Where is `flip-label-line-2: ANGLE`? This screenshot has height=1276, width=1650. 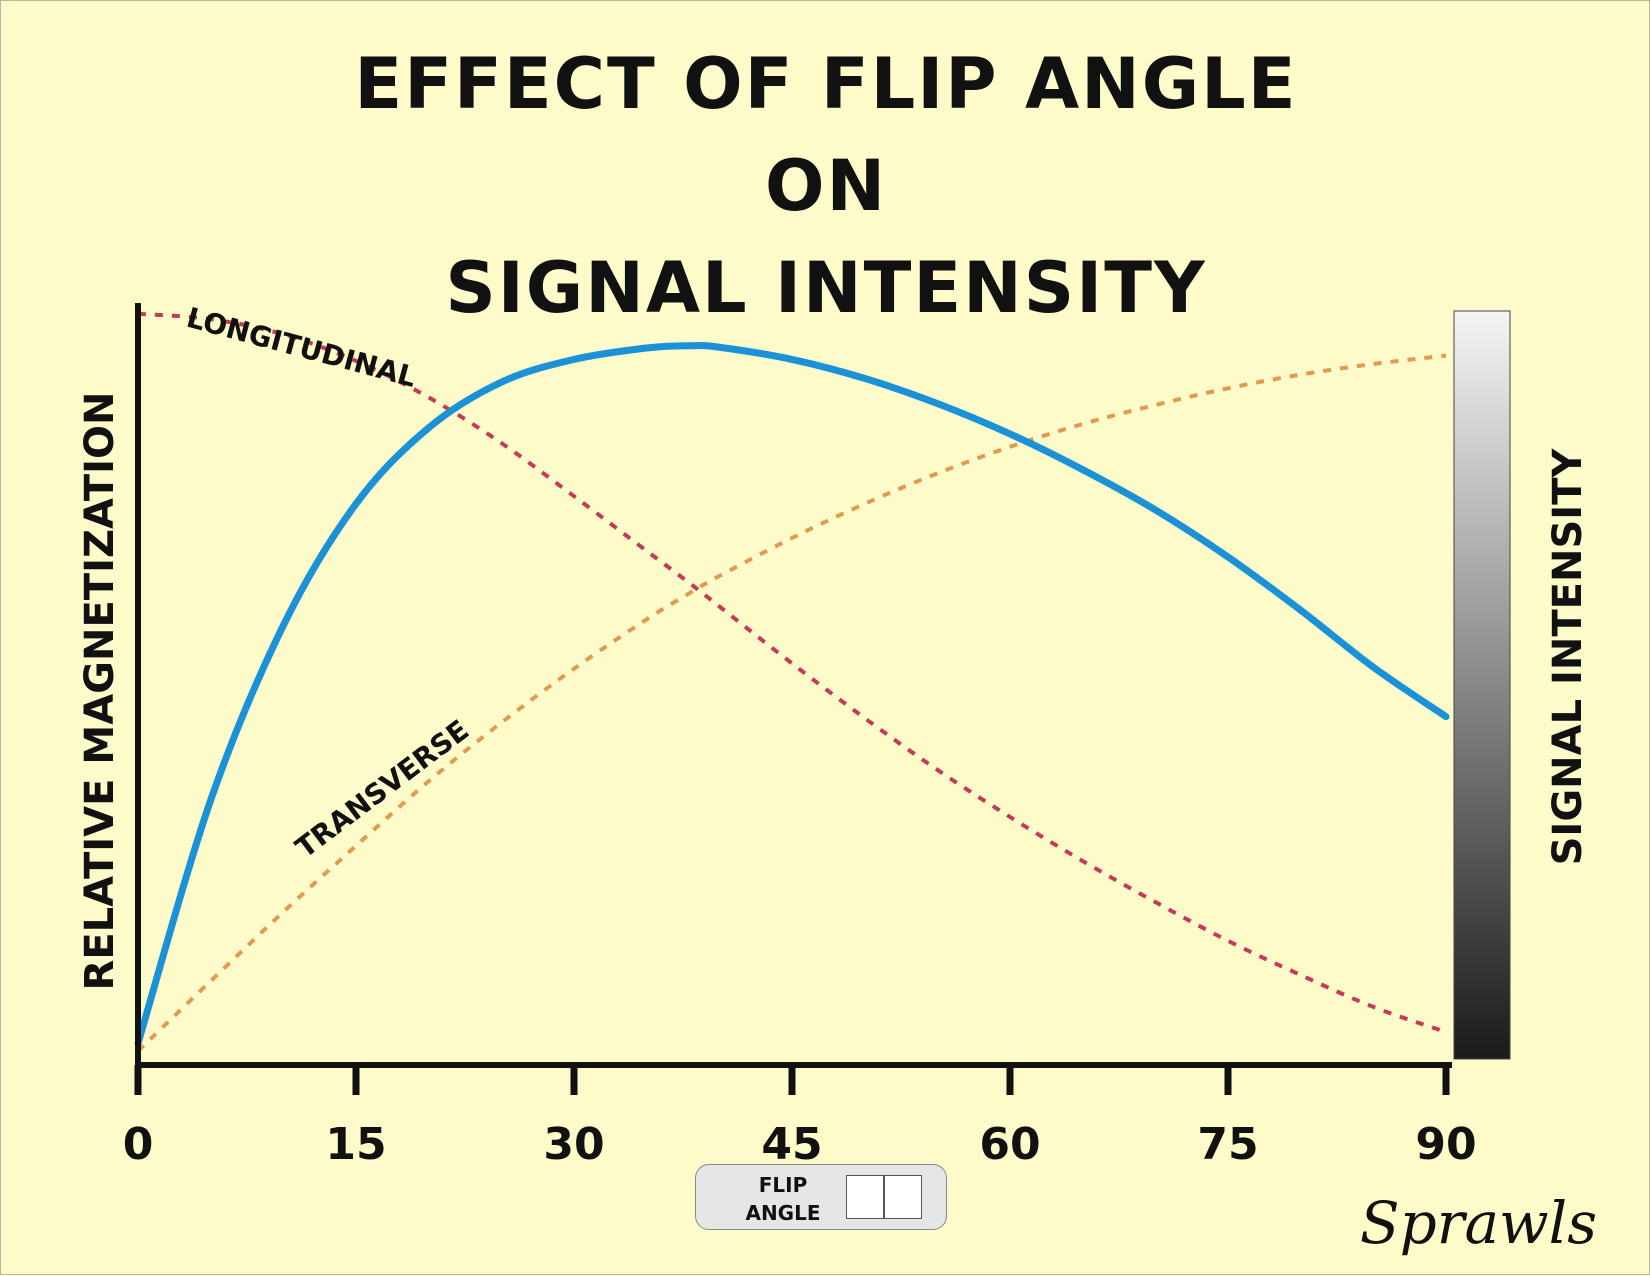
flip-label-line-2: ANGLE is located at coordinates (783, 1213).